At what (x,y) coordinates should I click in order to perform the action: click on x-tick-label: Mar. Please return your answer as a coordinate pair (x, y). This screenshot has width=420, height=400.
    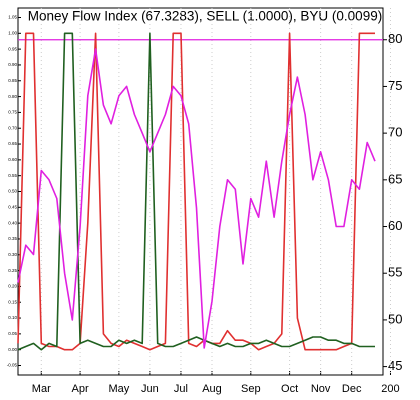
    Looking at the image, I should click on (41, 389).